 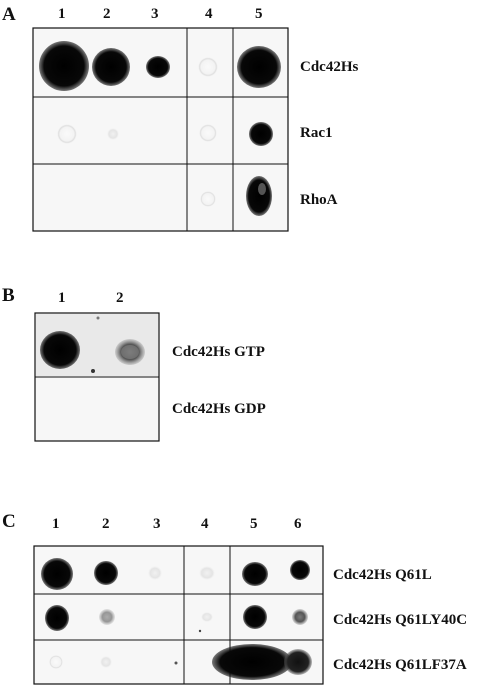 I want to click on panel-a-letter: A, so click(x=9, y=14).